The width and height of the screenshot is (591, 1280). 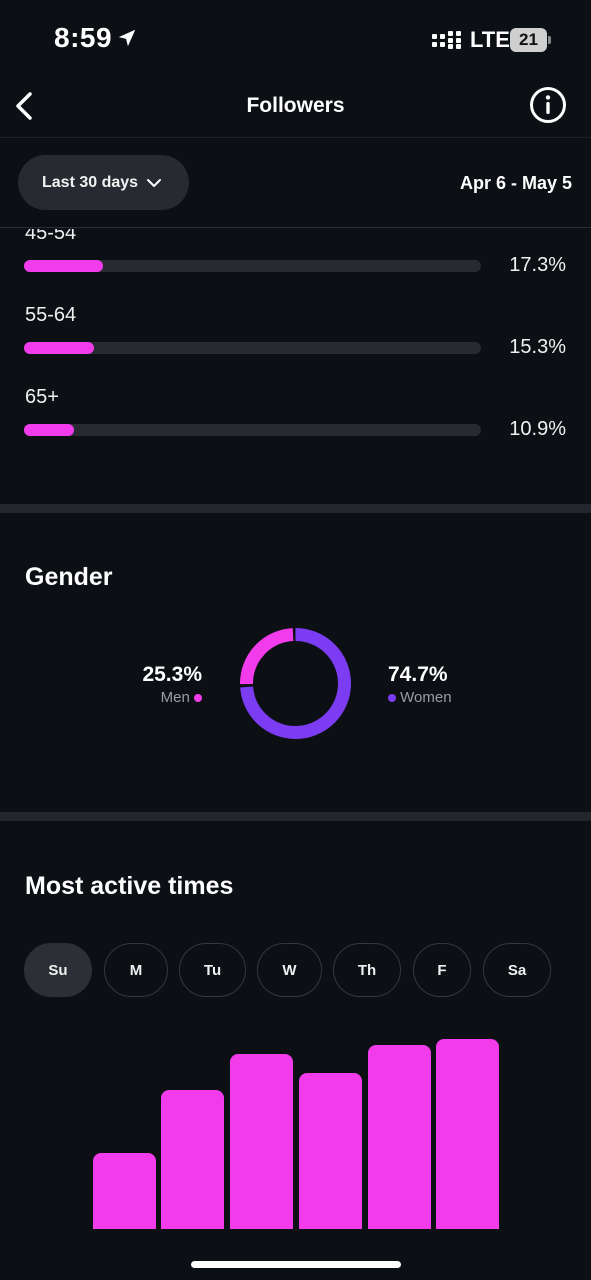 I want to click on age-row: 55-64 15.3%, so click(x=295, y=334).